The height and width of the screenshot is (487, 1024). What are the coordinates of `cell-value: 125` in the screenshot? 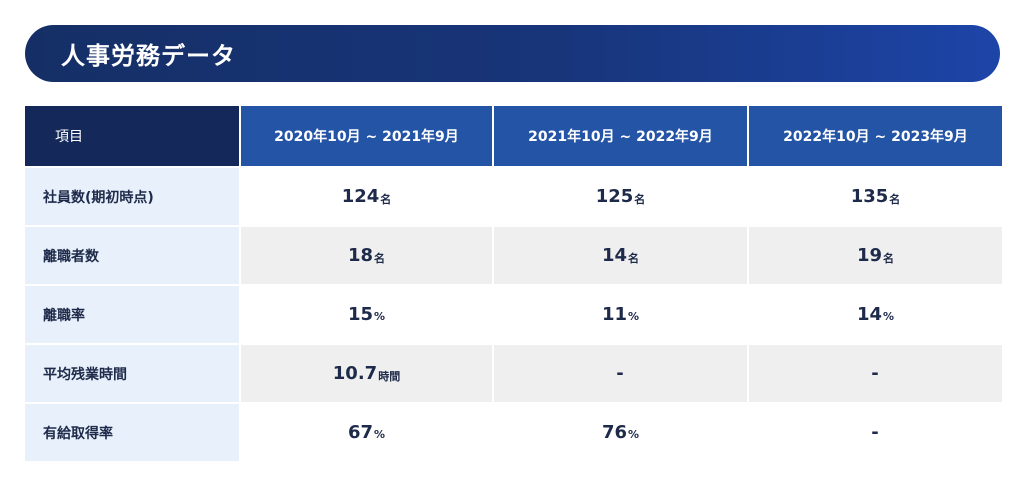 It's located at (614, 196).